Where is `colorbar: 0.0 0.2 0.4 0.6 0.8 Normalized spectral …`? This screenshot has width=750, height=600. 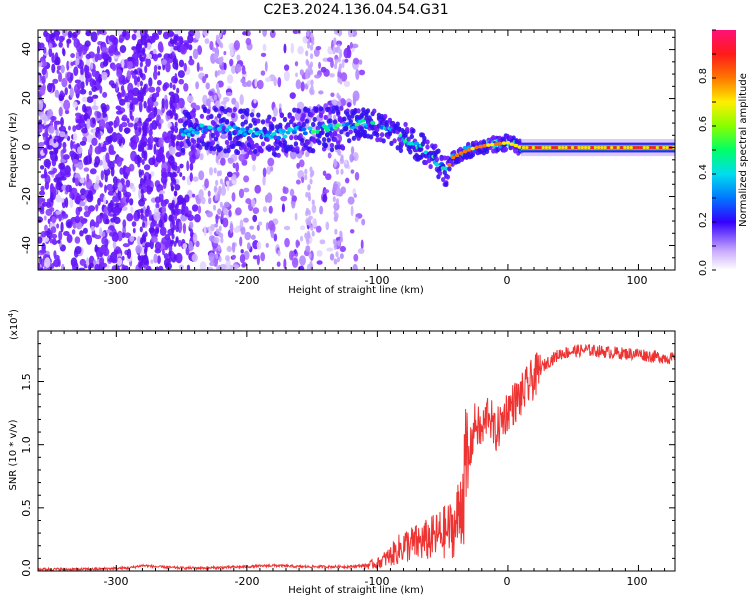 colorbar: 0.0 0.2 0.4 0.6 0.8 Normalized spectral … is located at coordinates (723, 152).